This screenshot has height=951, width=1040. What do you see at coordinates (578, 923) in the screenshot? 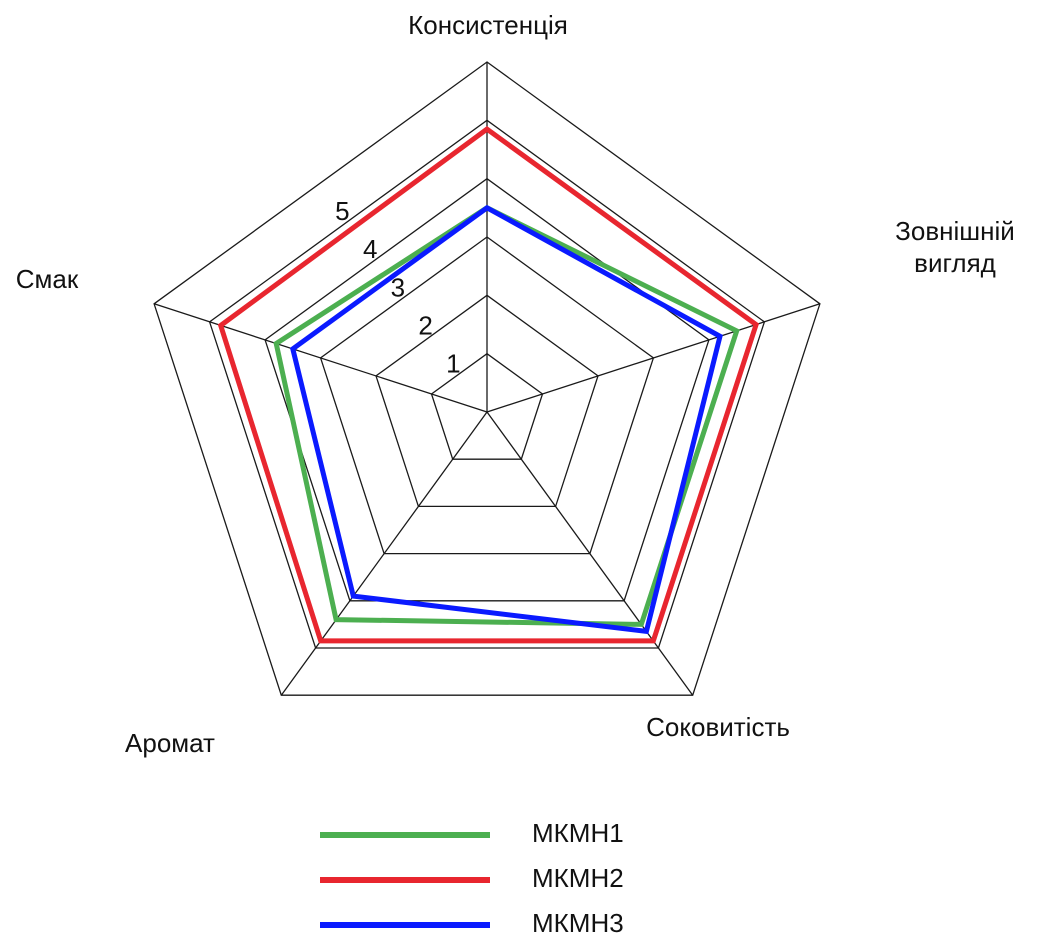
I see `legend-label-мкмн3: МКМН3` at bounding box center [578, 923].